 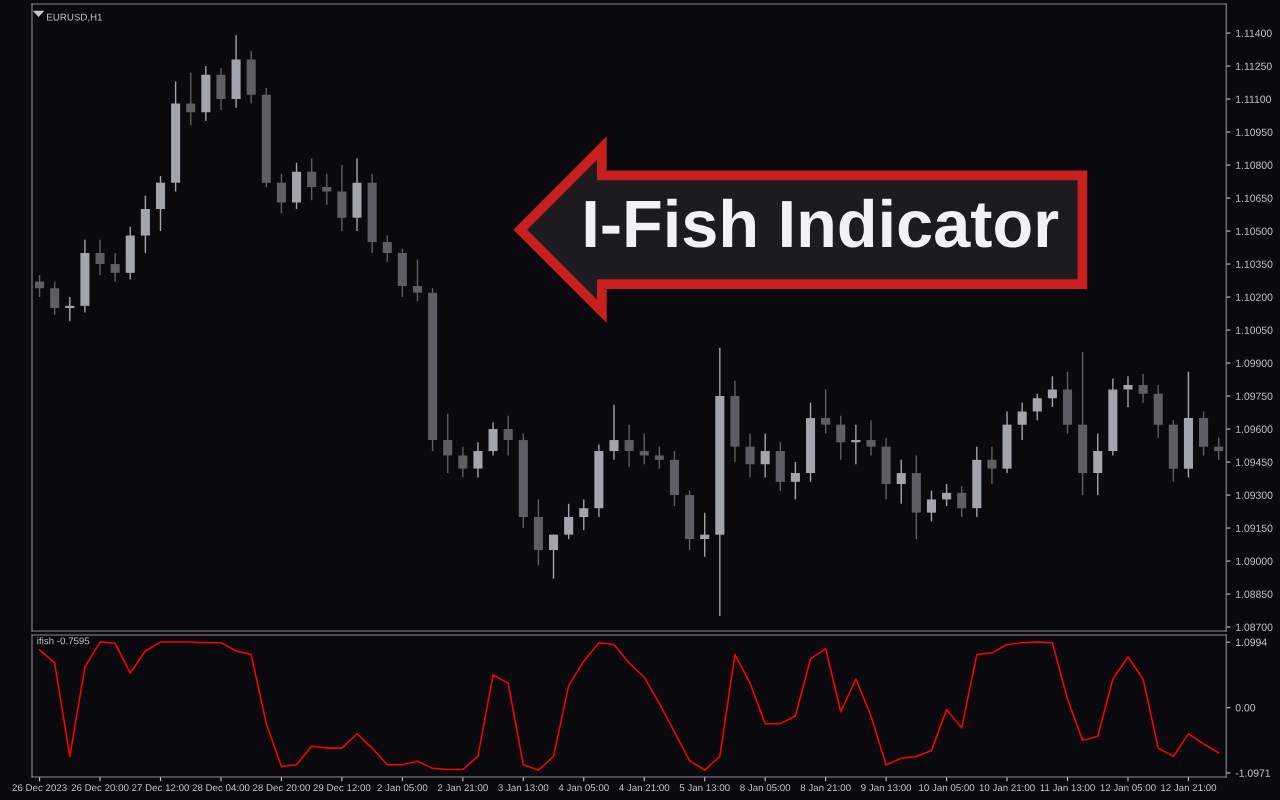 What do you see at coordinates (1254, 462) in the screenshot?
I see `y-tick-label: 1.09450` at bounding box center [1254, 462].